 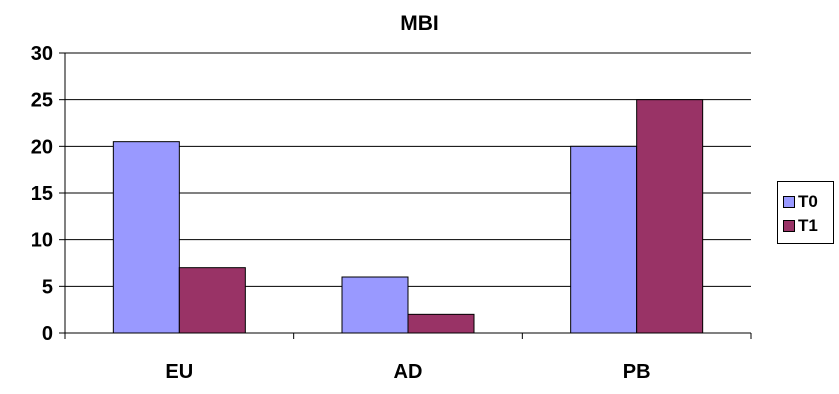 What do you see at coordinates (375, 305) in the screenshot?
I see `bar-t0-ad` at bounding box center [375, 305].